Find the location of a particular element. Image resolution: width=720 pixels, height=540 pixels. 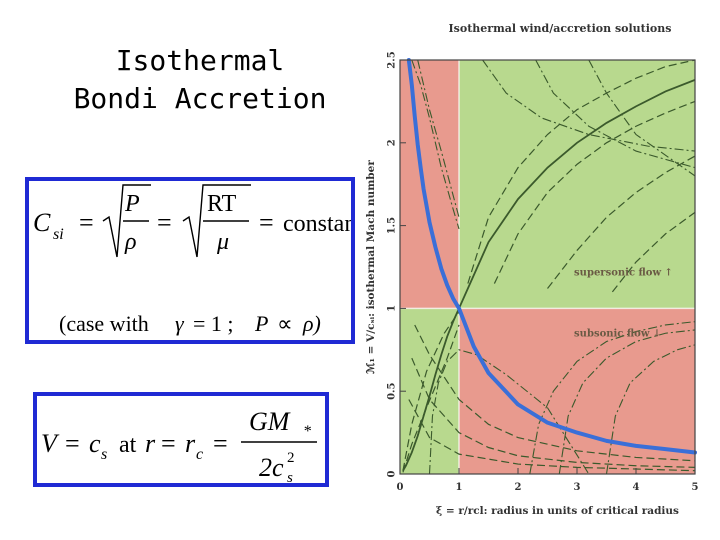

eq1-rho: ρ is located at coordinates (130, 242).